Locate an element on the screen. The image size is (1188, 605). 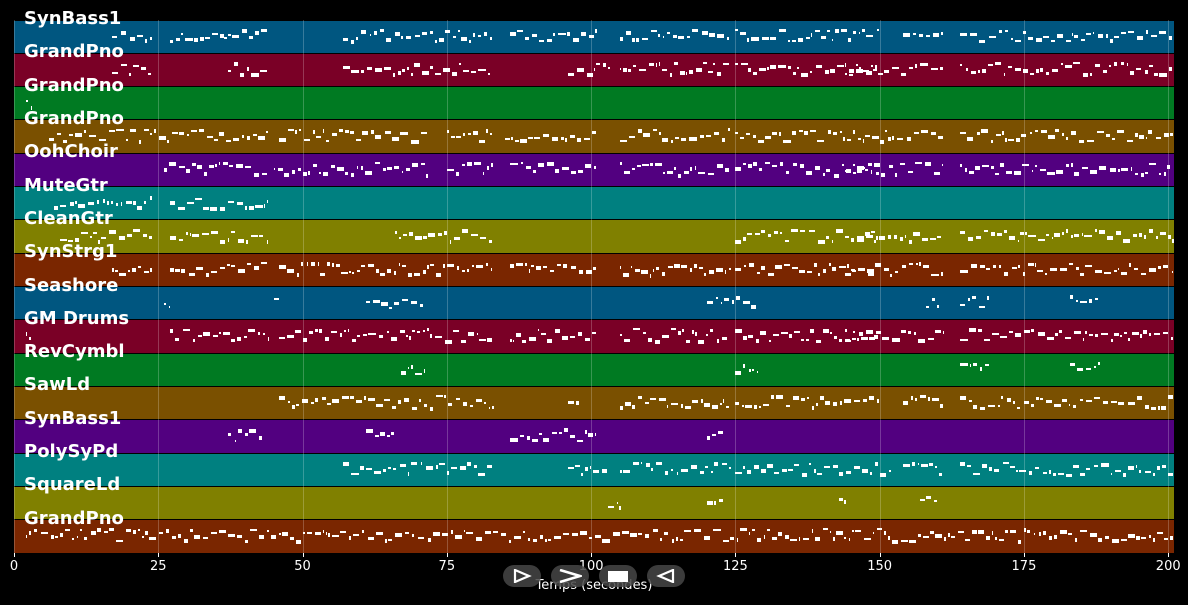
play-button is located at coordinates (570, 576).